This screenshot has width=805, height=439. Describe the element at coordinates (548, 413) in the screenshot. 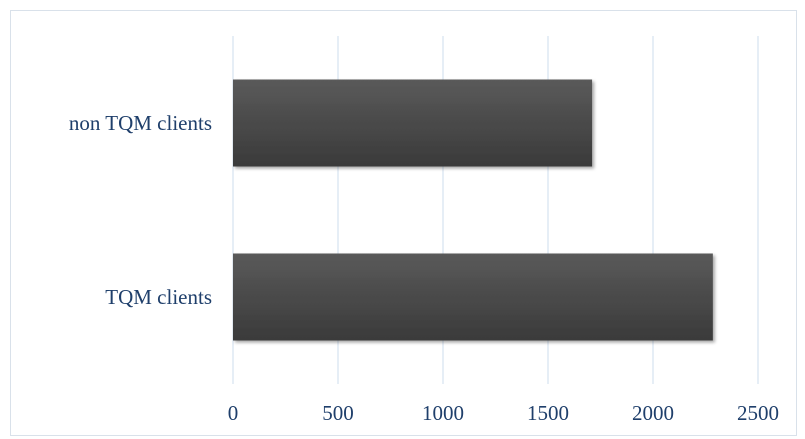

I see `x-tick-label-1500: 1500` at that location.